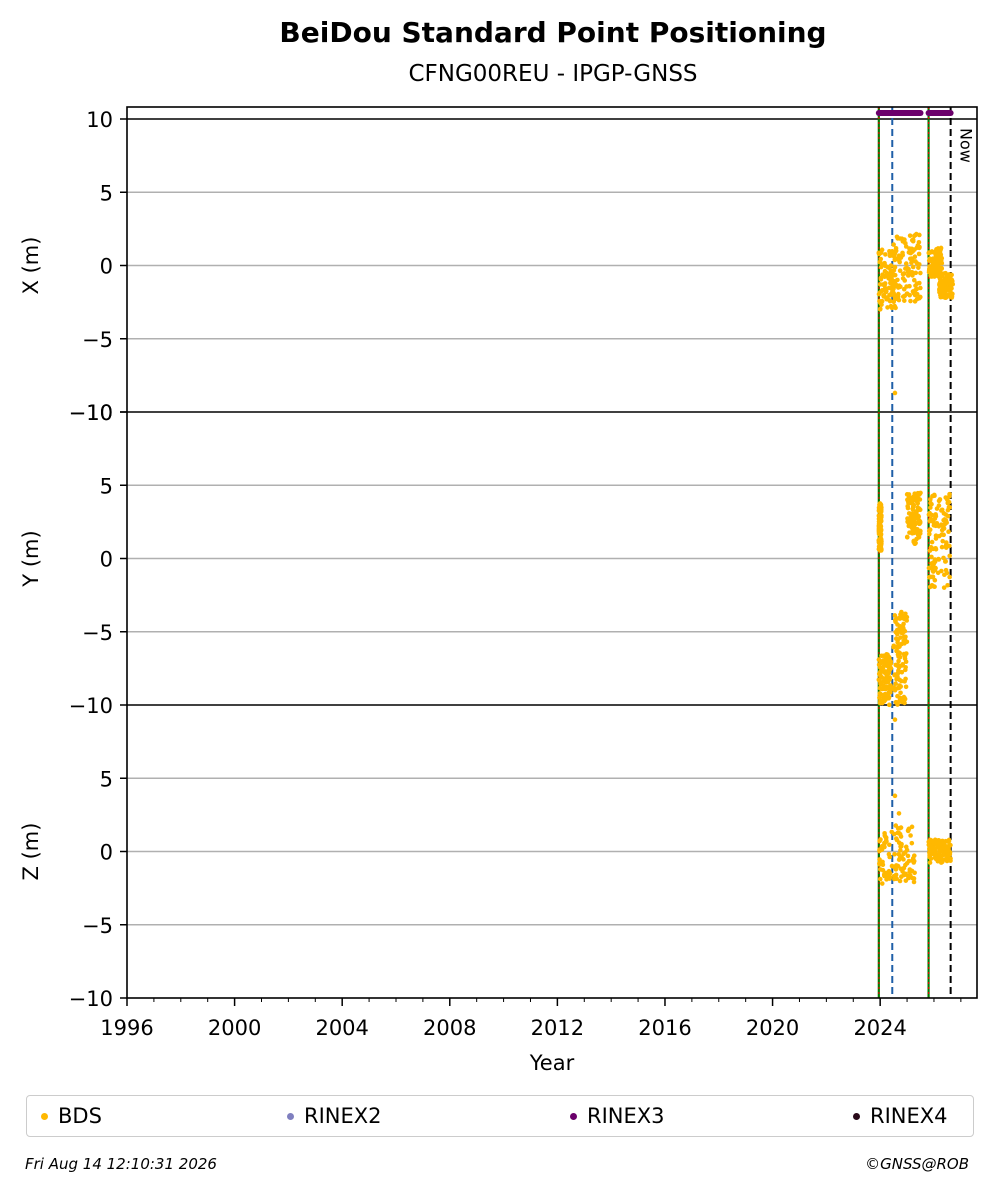 This screenshot has height=1194, width=997. Describe the element at coordinates (31, 558) in the screenshot. I see `y-axis-label-panel-1: Y (m)` at that location.